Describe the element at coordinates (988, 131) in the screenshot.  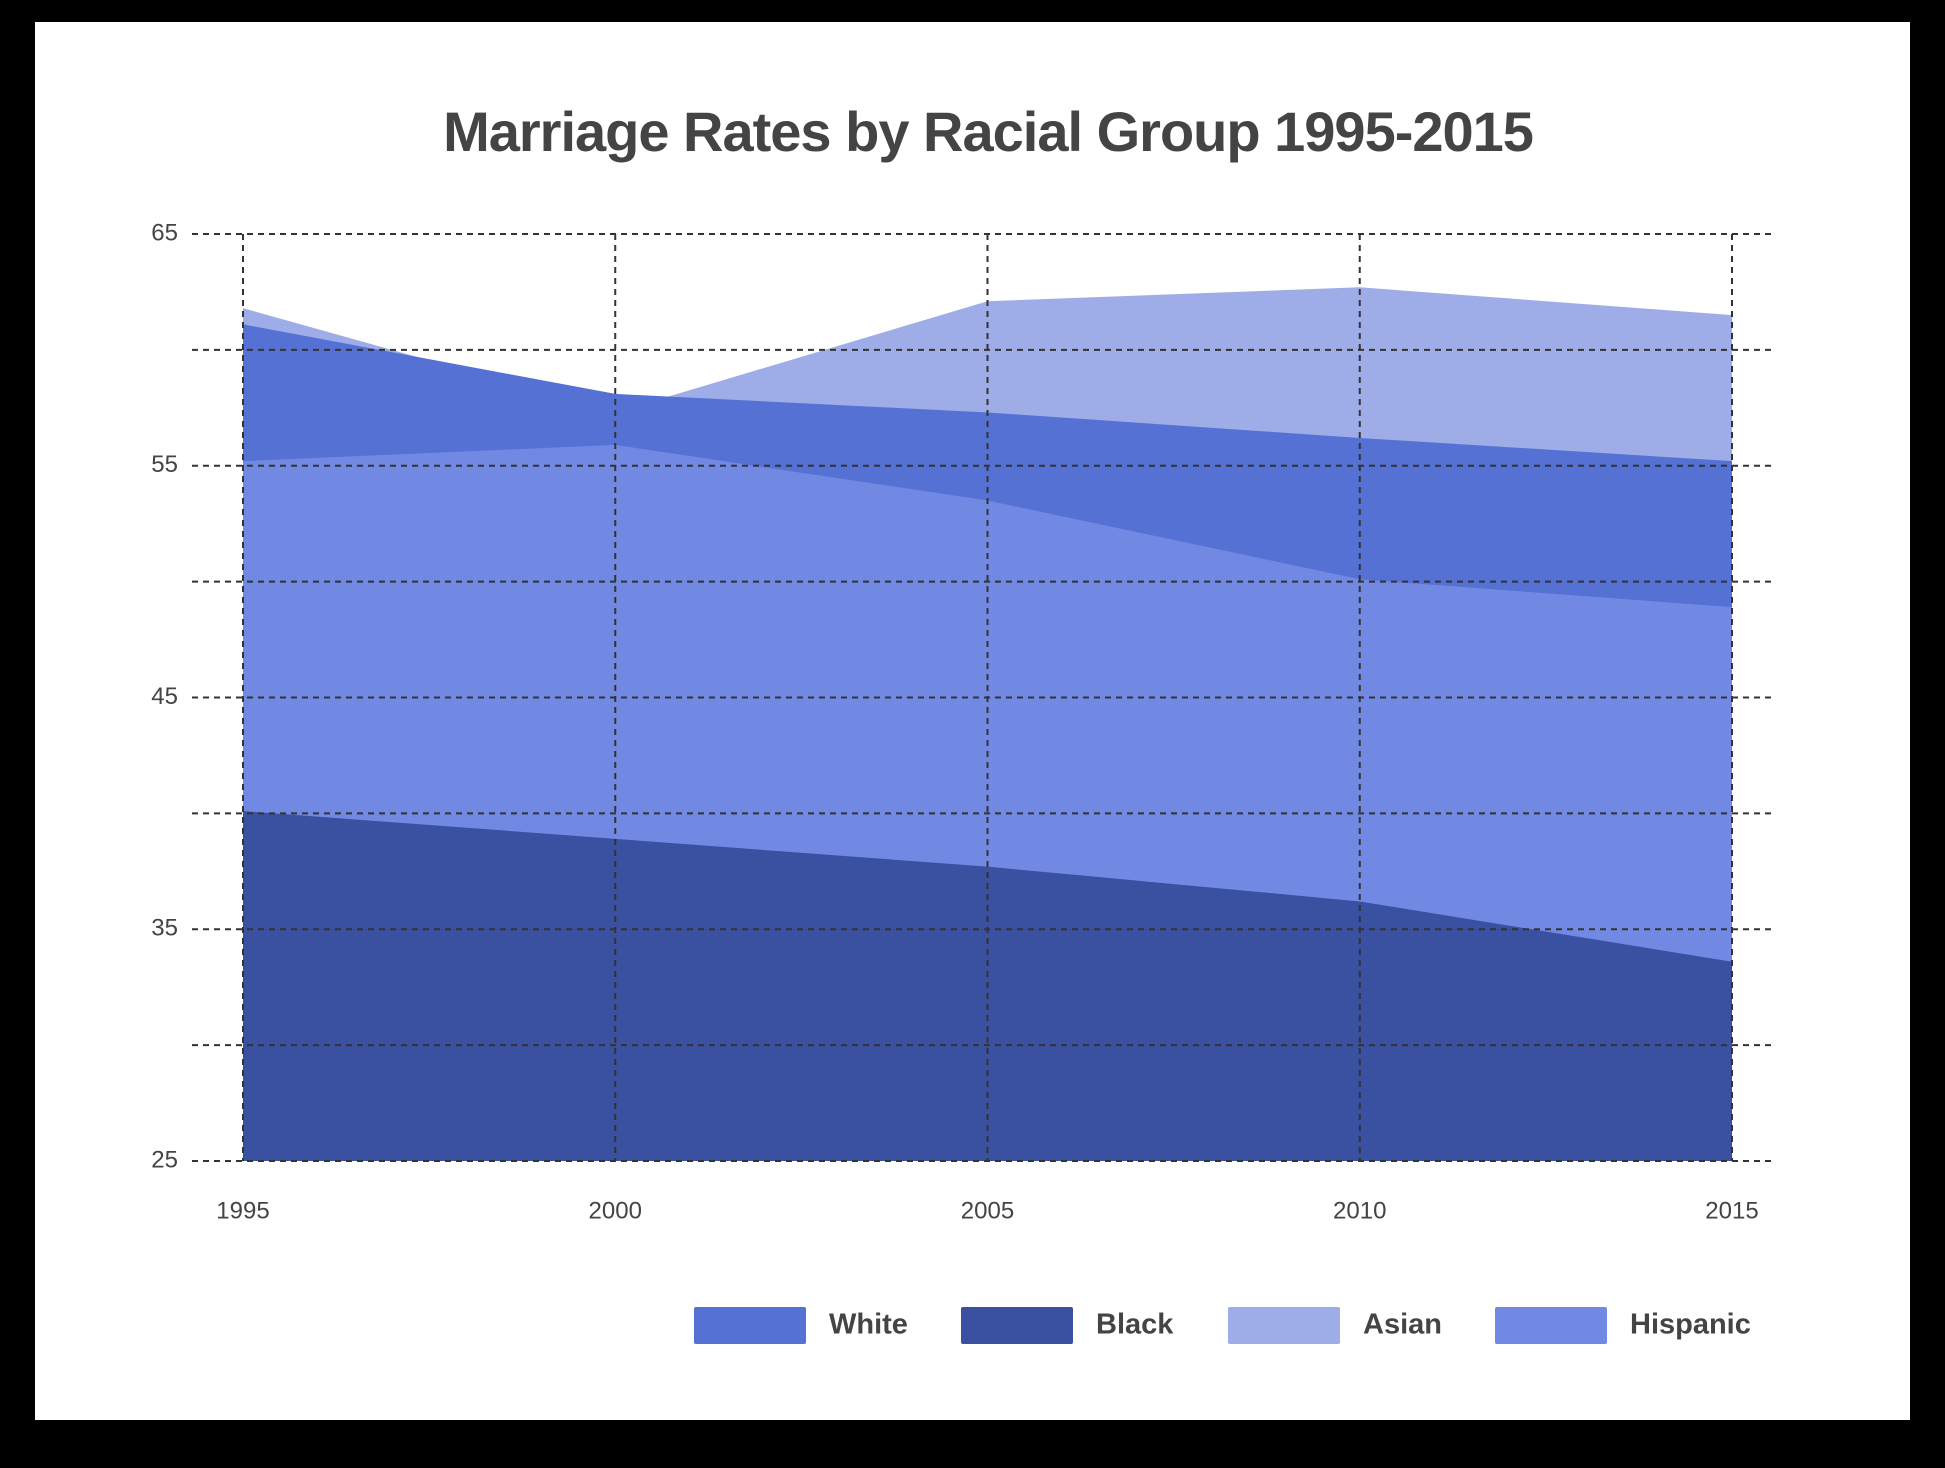
I see `chart-title: Marriage Rates by Racial Group 1995-2015` at that location.